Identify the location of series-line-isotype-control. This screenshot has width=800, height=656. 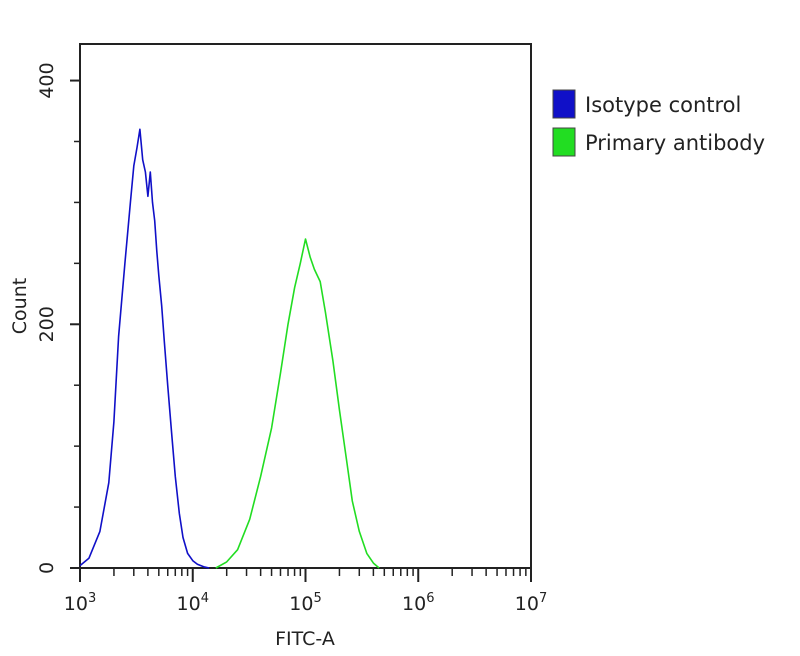
(144, 348).